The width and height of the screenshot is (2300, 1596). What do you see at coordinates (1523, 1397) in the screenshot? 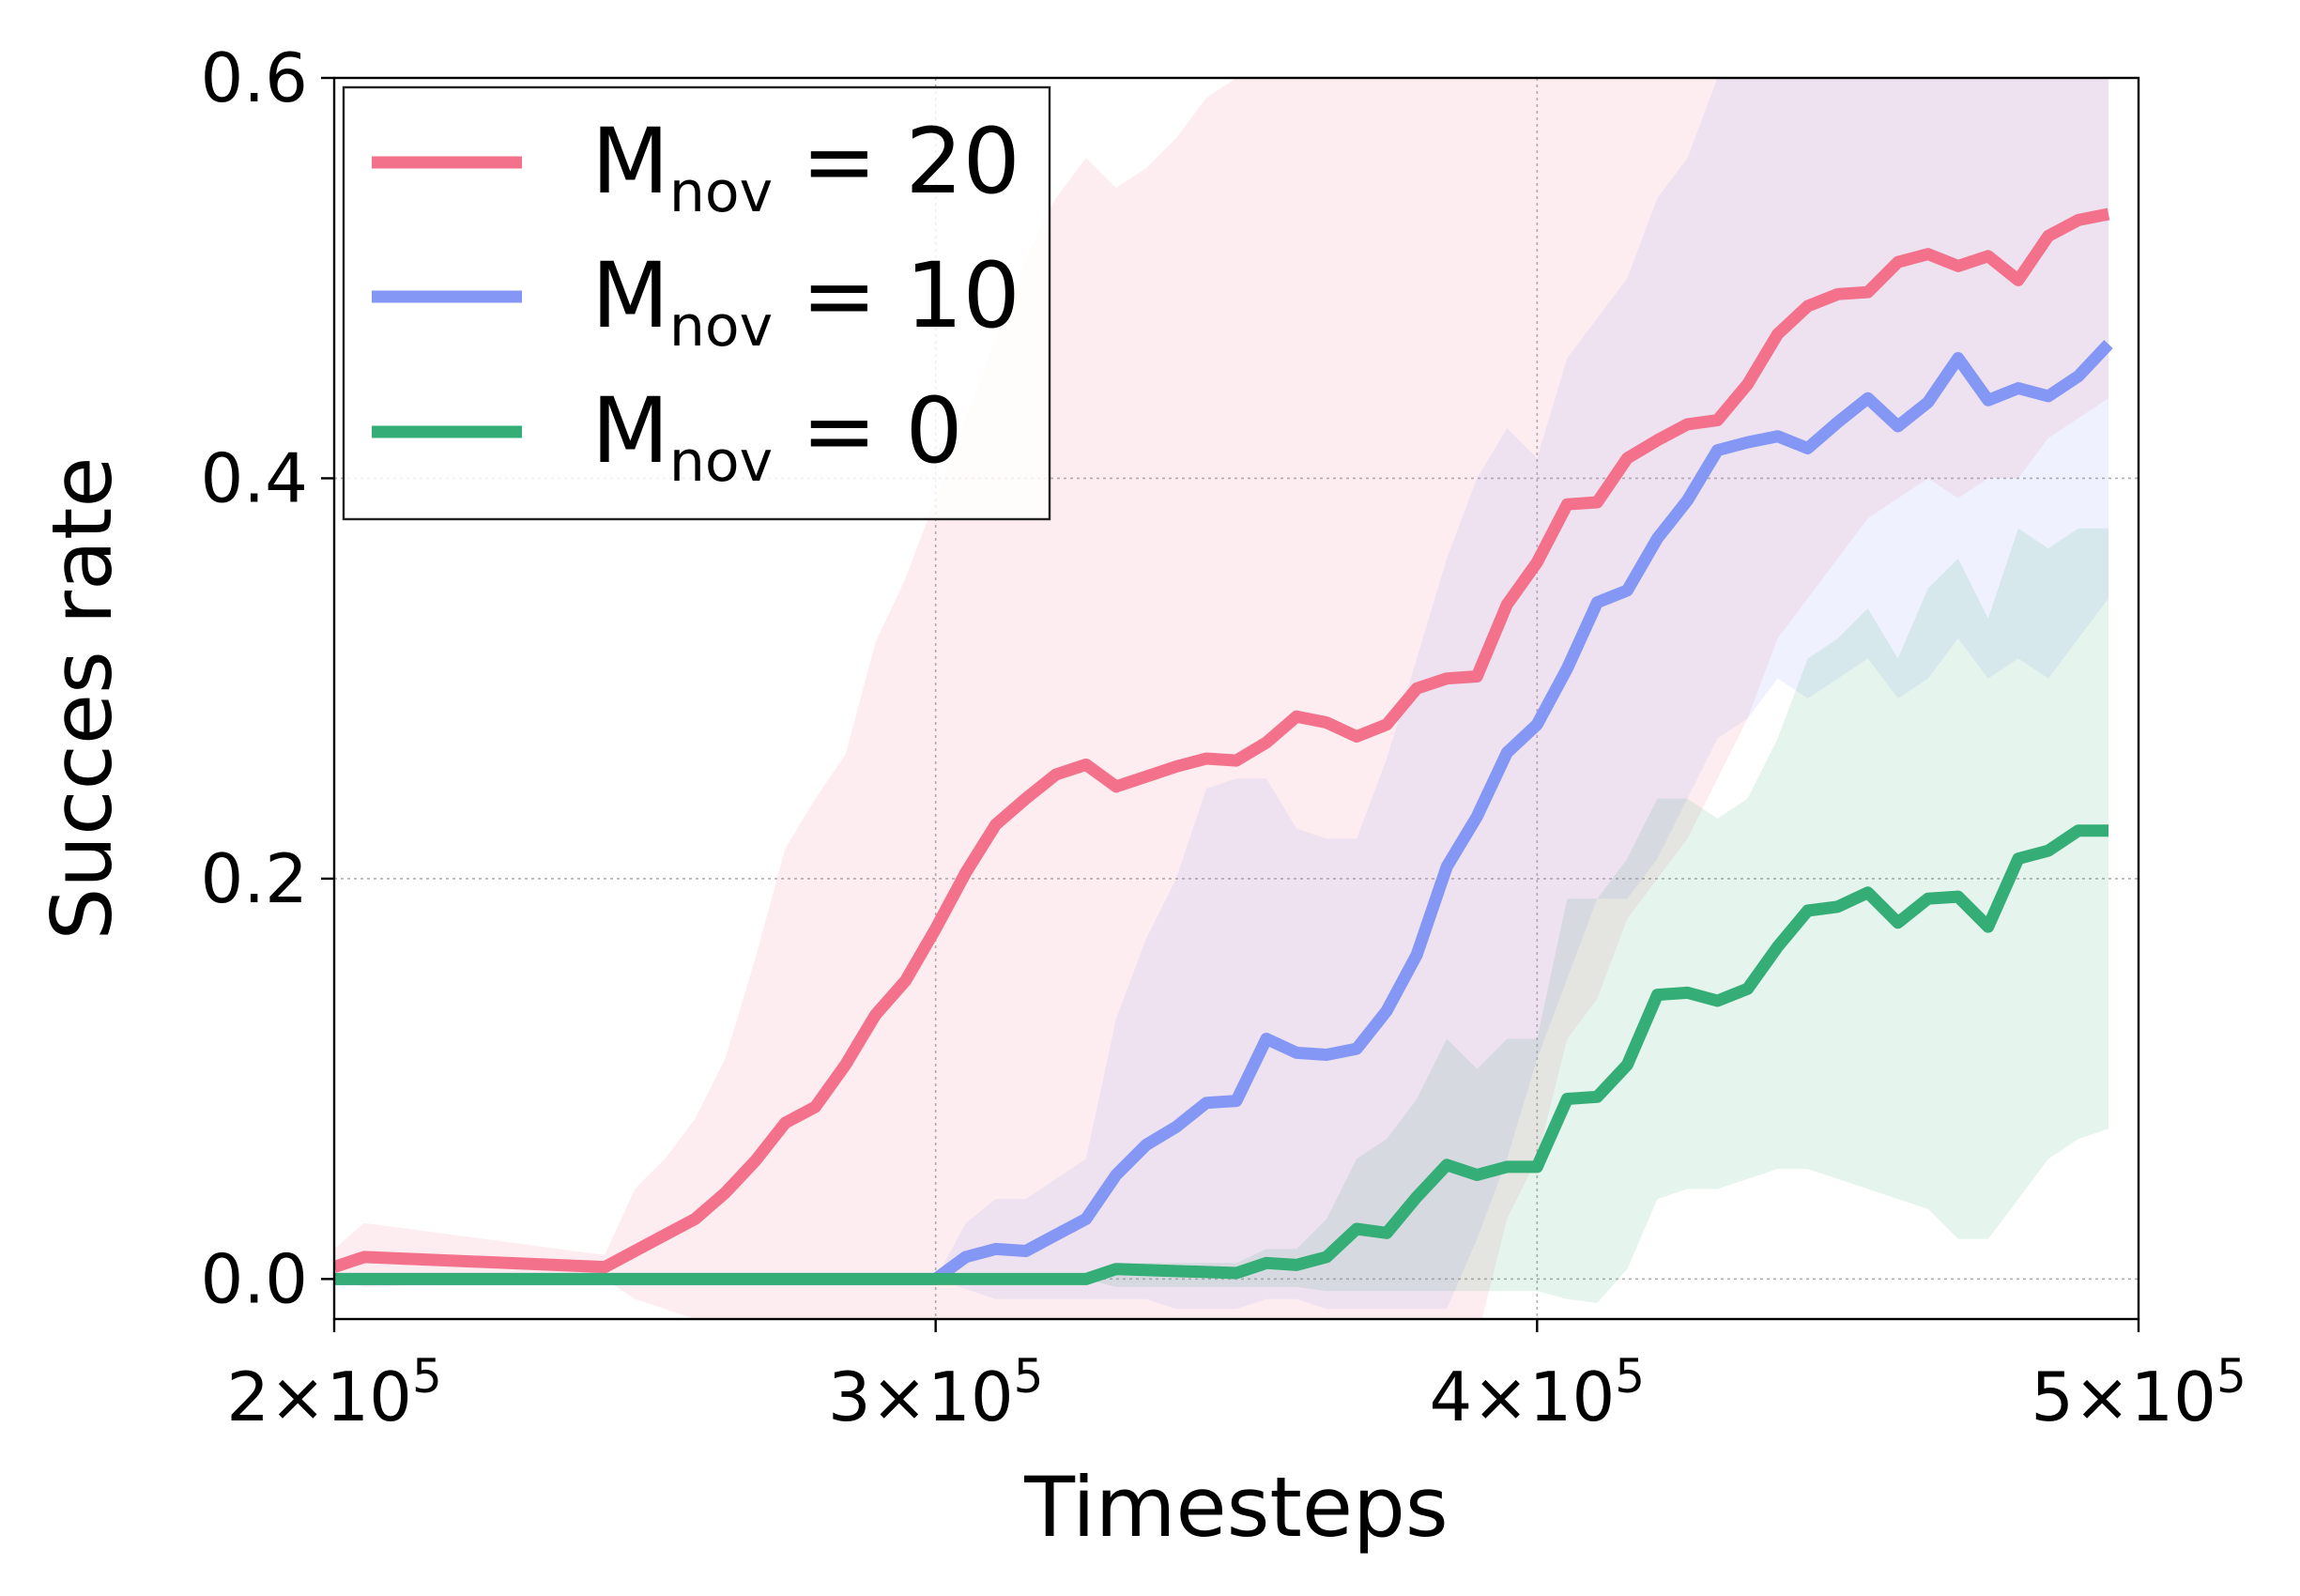
I see `x-tick-base: 4×10` at bounding box center [1523, 1397].